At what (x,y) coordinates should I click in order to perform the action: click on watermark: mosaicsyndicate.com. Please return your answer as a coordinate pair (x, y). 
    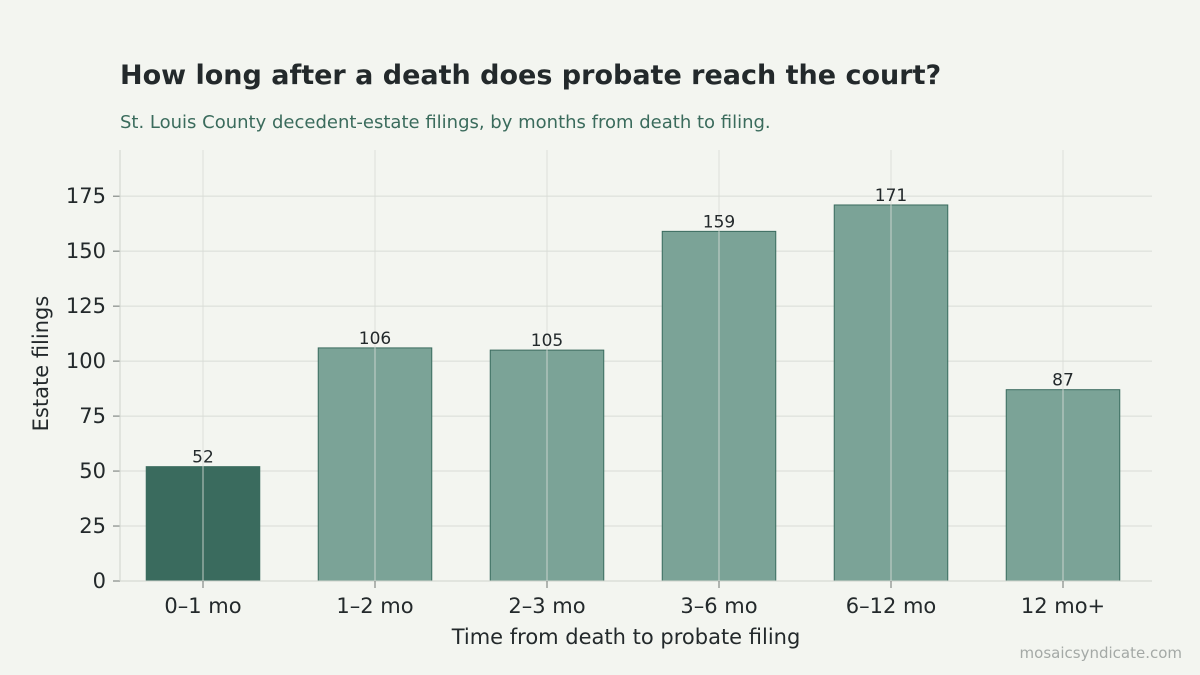
    Looking at the image, I should click on (1100, 653).